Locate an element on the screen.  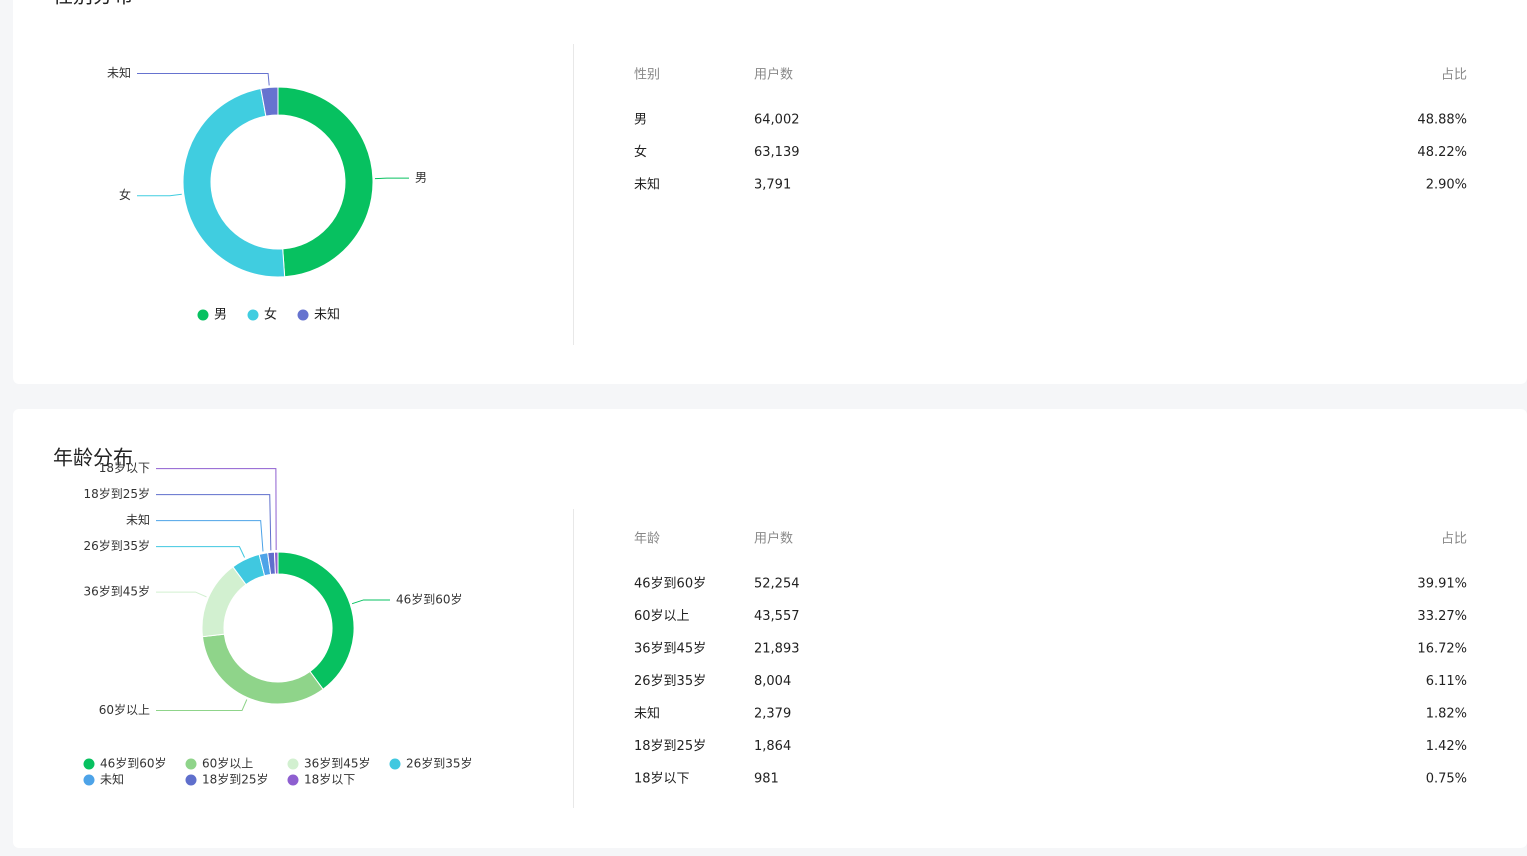
legend-label: 36岁到45岁 is located at coordinates (337, 763).